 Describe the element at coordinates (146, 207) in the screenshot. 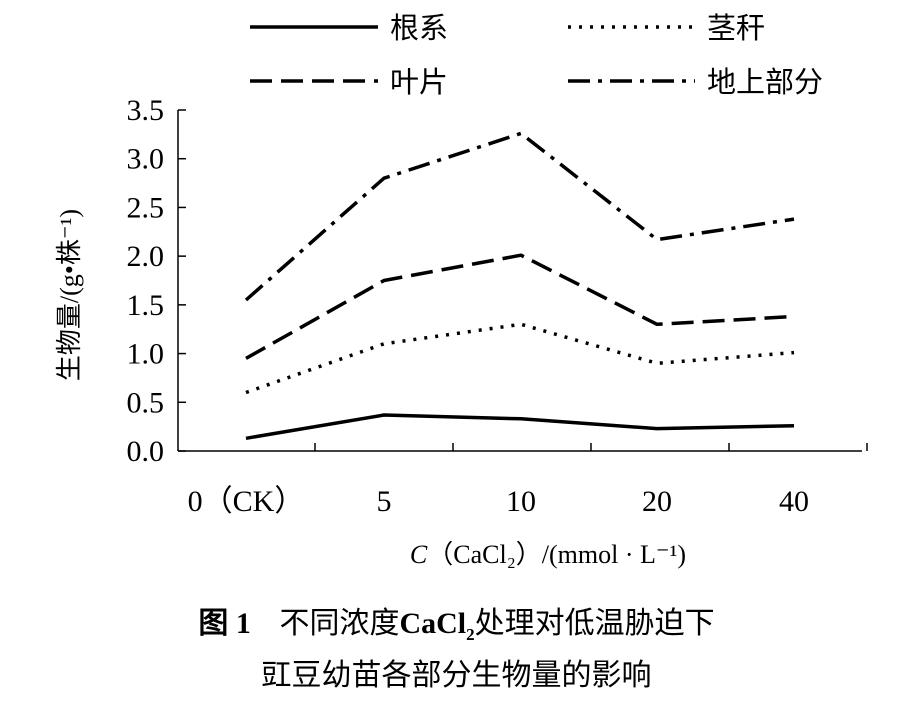

I see `y-tick-label: 2.5` at that location.